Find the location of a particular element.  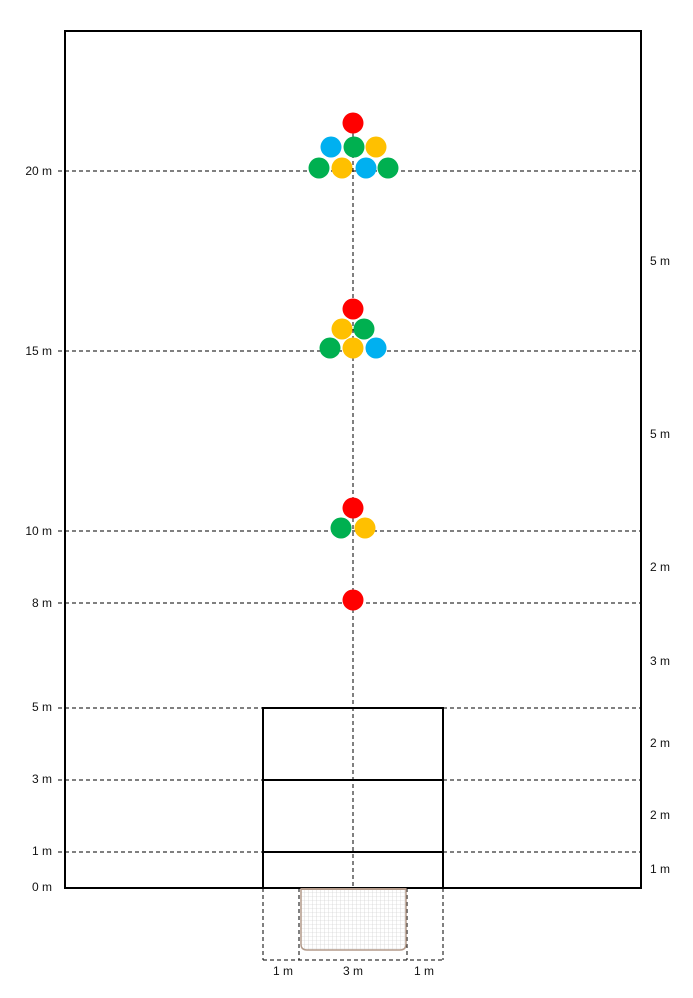

interval-2m-c: 2 m is located at coordinates (660, 567).